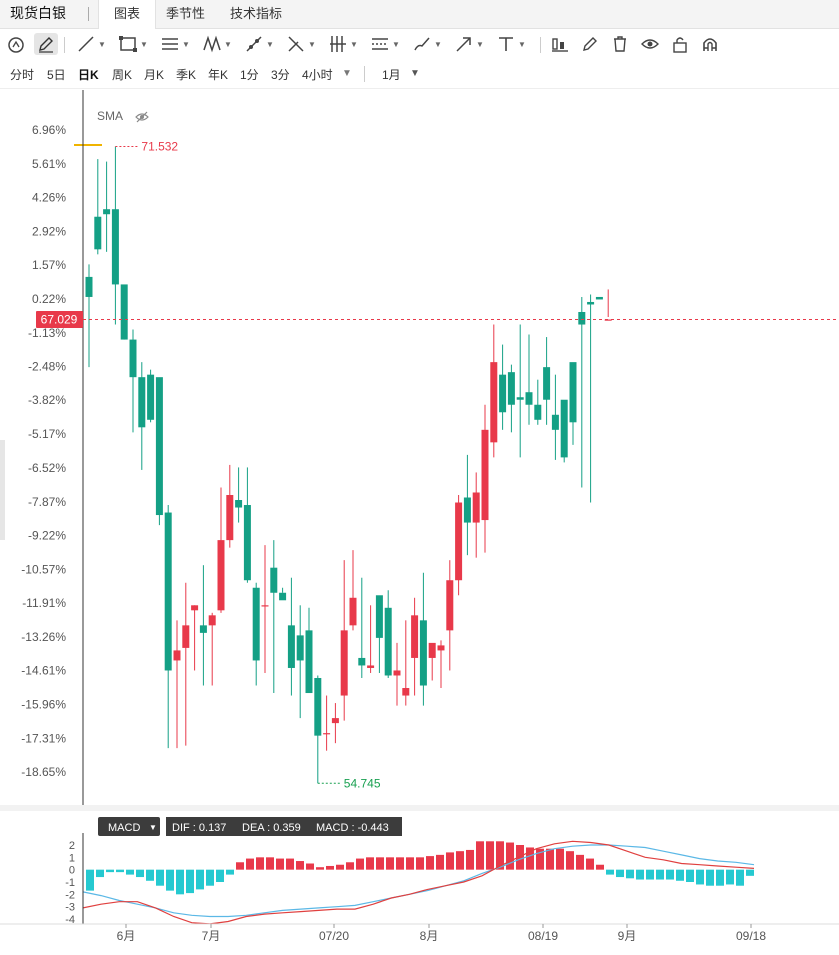  I want to click on text-icon: ▼, so click(511, 44).